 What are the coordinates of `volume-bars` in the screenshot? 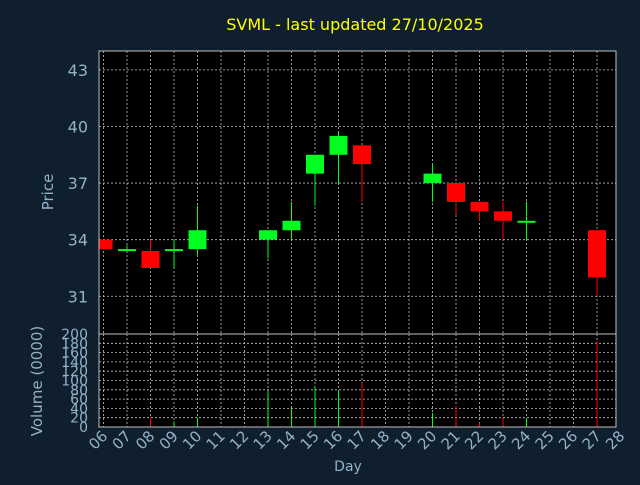 It's located at (362, 383).